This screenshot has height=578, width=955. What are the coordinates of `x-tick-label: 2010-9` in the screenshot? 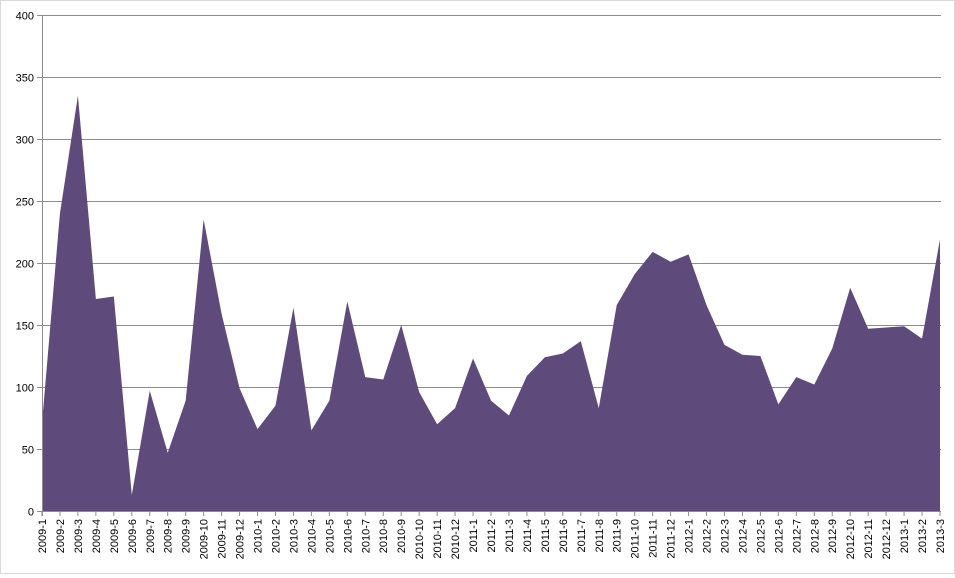 It's located at (402, 536).